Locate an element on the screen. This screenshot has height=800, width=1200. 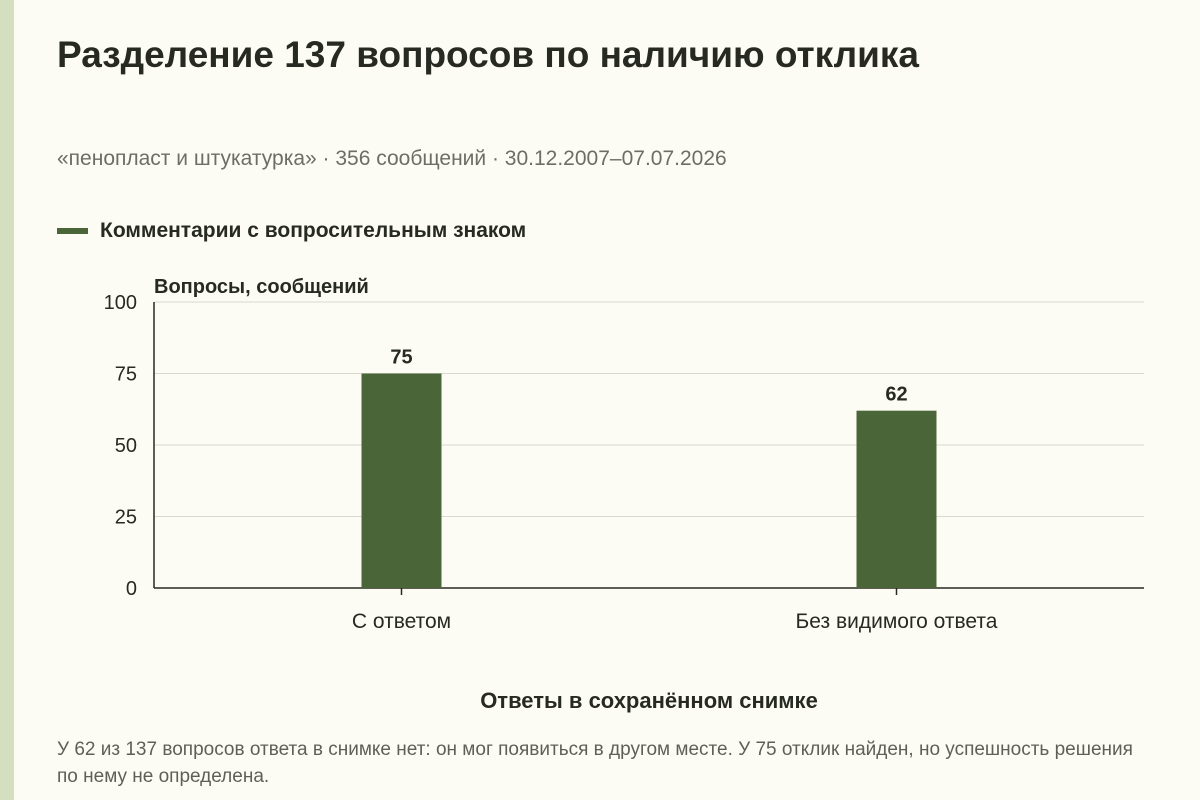
y-tick-label: 100 is located at coordinates (120, 303).